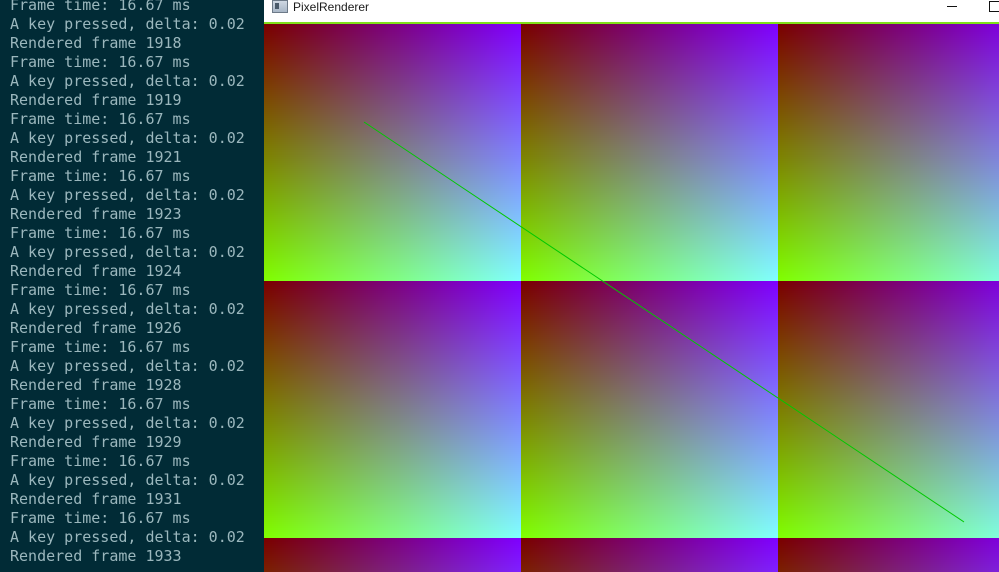 The image size is (999, 572). Describe the element at coordinates (631, 23) in the screenshot. I see `canvas-top-edge` at that location.